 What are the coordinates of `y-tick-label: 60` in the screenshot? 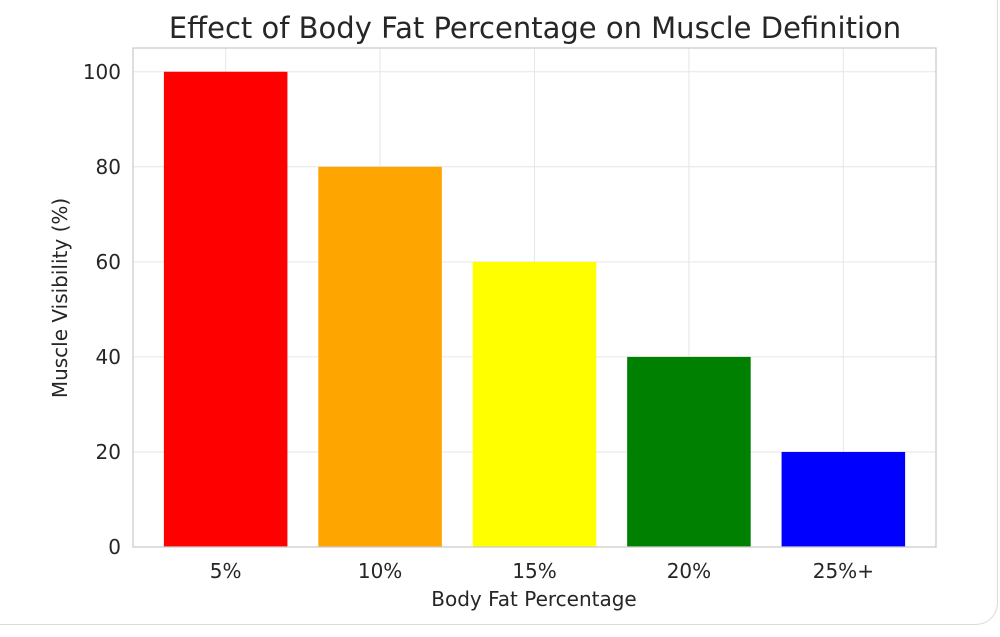 It's located at (108, 262).